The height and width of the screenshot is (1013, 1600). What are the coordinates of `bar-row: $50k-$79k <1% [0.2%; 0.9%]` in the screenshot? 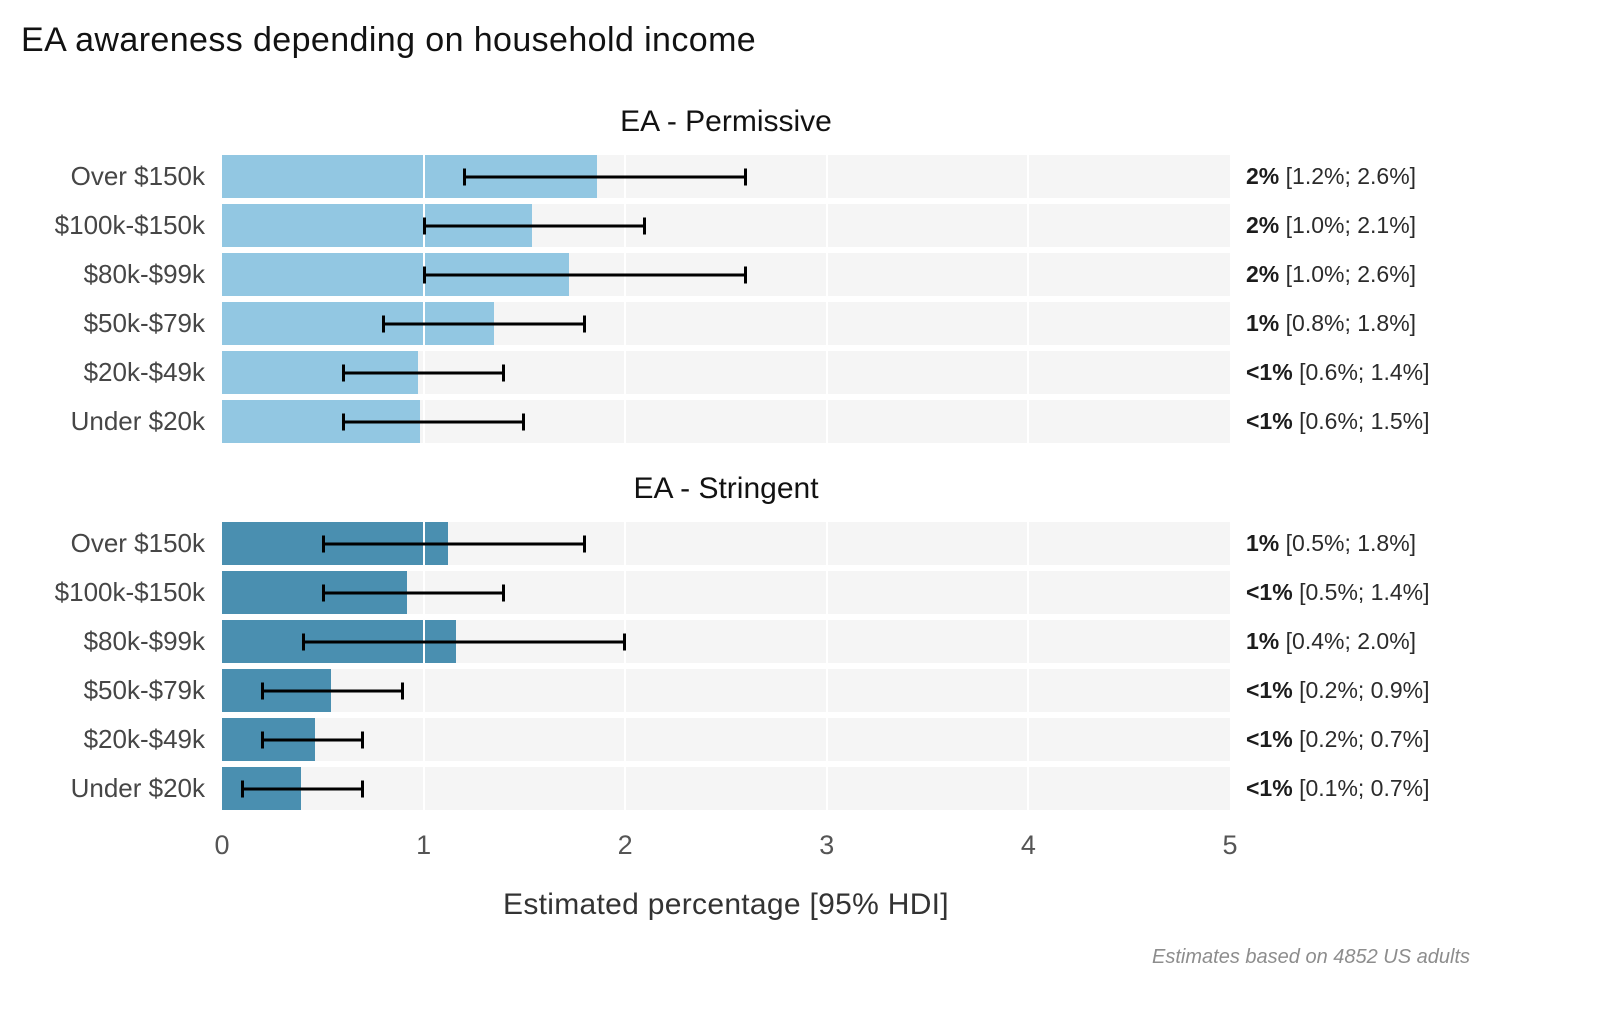 It's located at (800, 690).